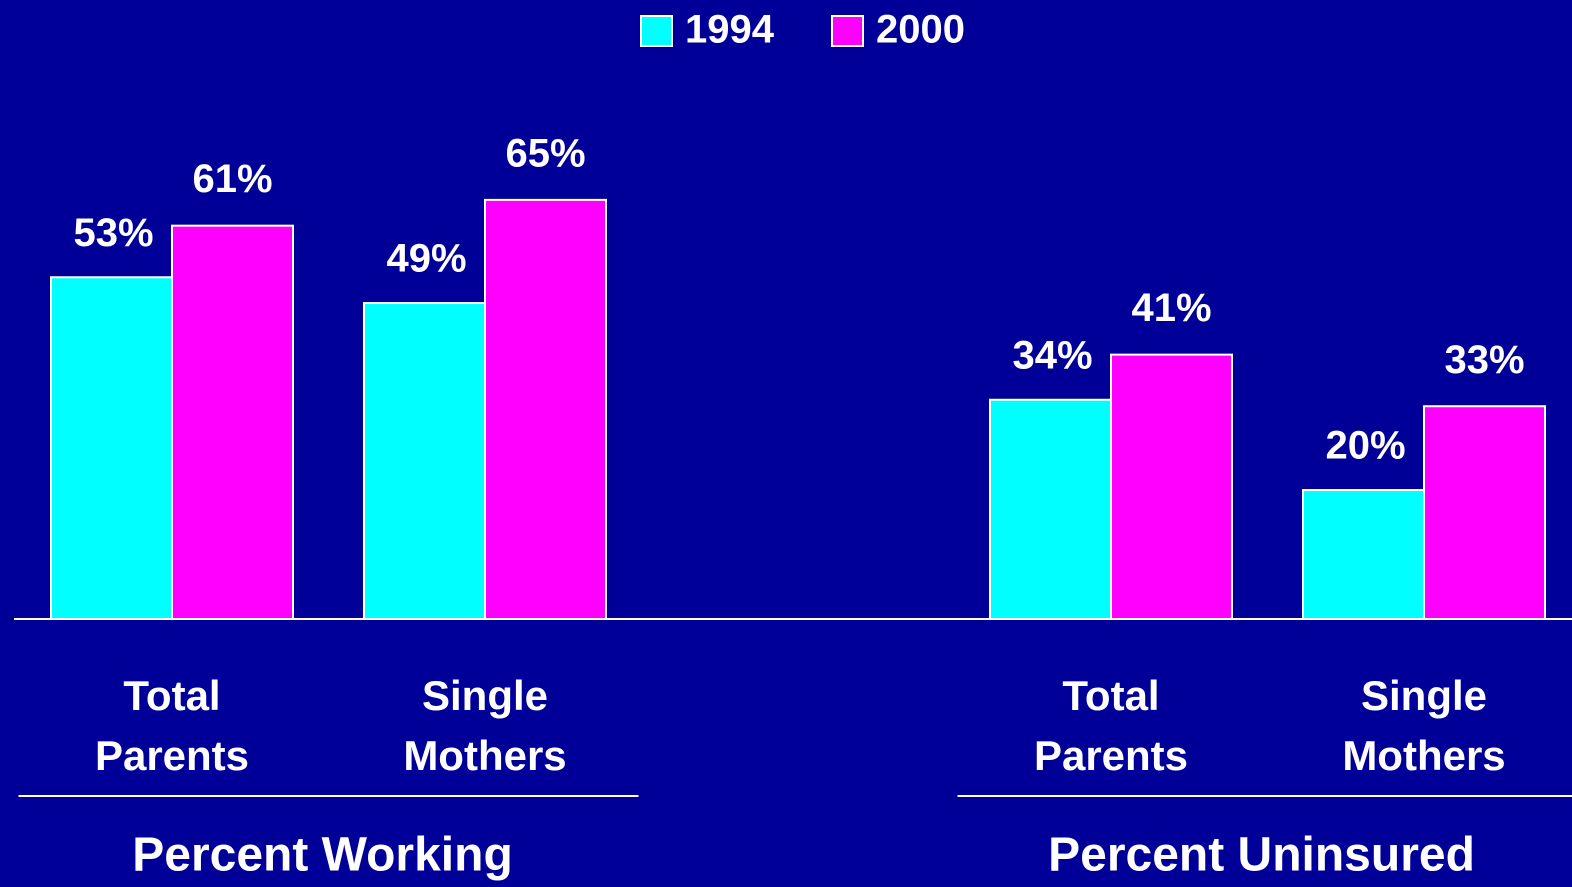  What do you see at coordinates (426, 259) in the screenshot?
I see `data-label: 49%` at bounding box center [426, 259].